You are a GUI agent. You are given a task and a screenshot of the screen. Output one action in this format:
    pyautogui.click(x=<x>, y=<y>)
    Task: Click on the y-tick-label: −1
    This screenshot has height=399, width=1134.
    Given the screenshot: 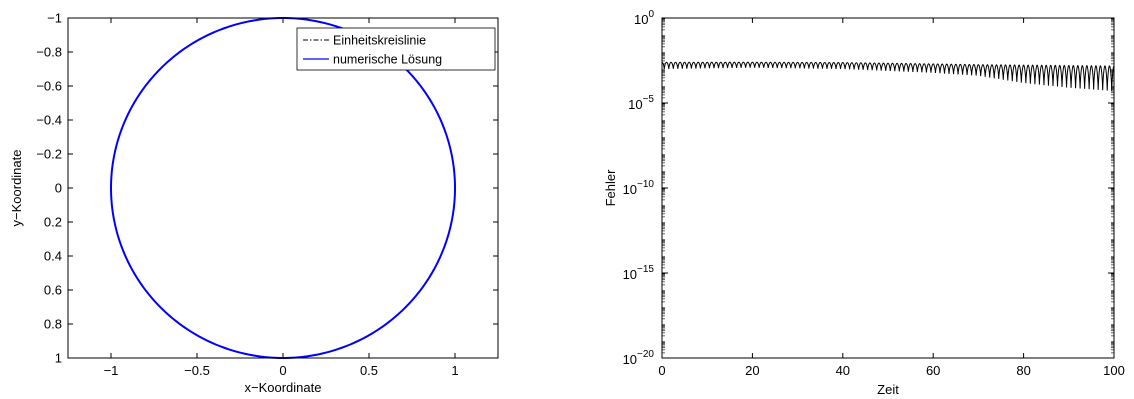 What is the action you would take?
    pyautogui.click(x=54, y=18)
    